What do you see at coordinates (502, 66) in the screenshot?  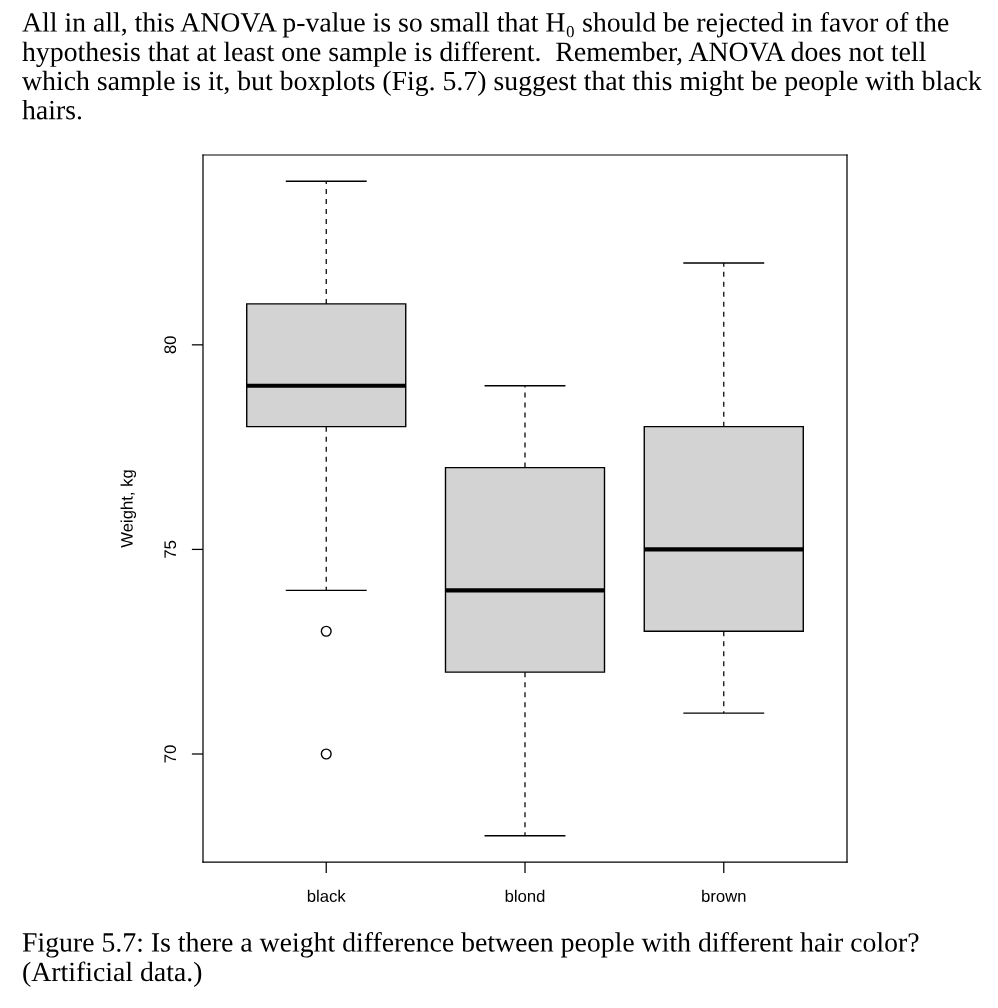 I see `text: All in all, this ANOVA p-value is so small that H₀ should be rejected in favor of the hypothesis that at least one sample is different. Remember, ANOVA does not tell which sample is it, but boxplots (Fig. 5.7) suggest that this might be people with black hairs.` at bounding box center [502, 66].